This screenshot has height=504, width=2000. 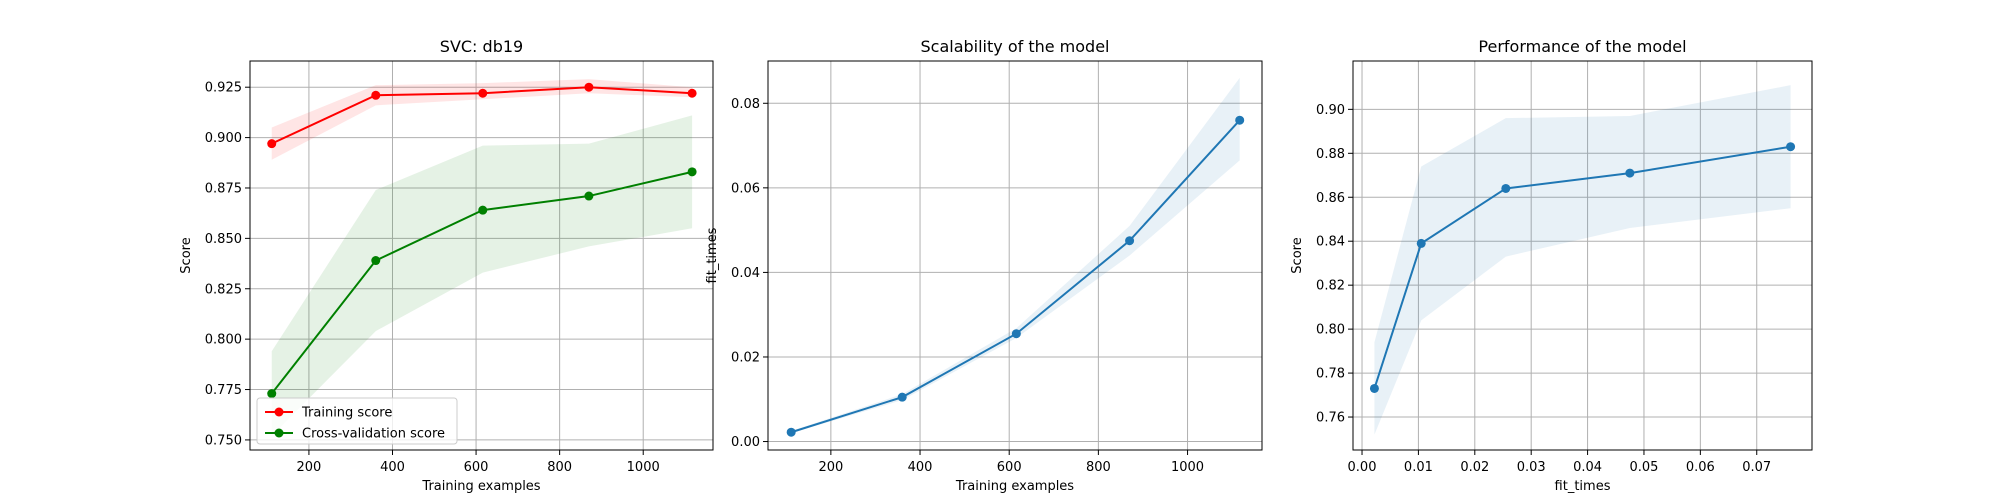 What do you see at coordinates (1756, 467) in the screenshot?
I see `x-tick-label: 0.07` at bounding box center [1756, 467].